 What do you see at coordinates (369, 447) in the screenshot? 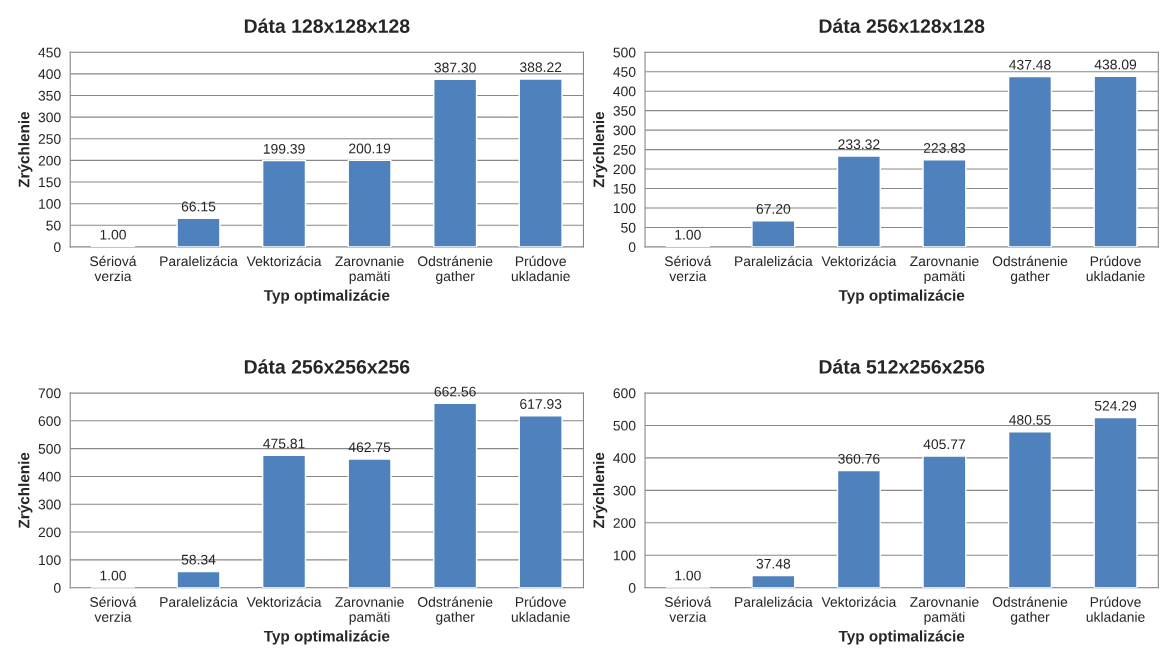
I see `data-label: 462.75` at bounding box center [369, 447].